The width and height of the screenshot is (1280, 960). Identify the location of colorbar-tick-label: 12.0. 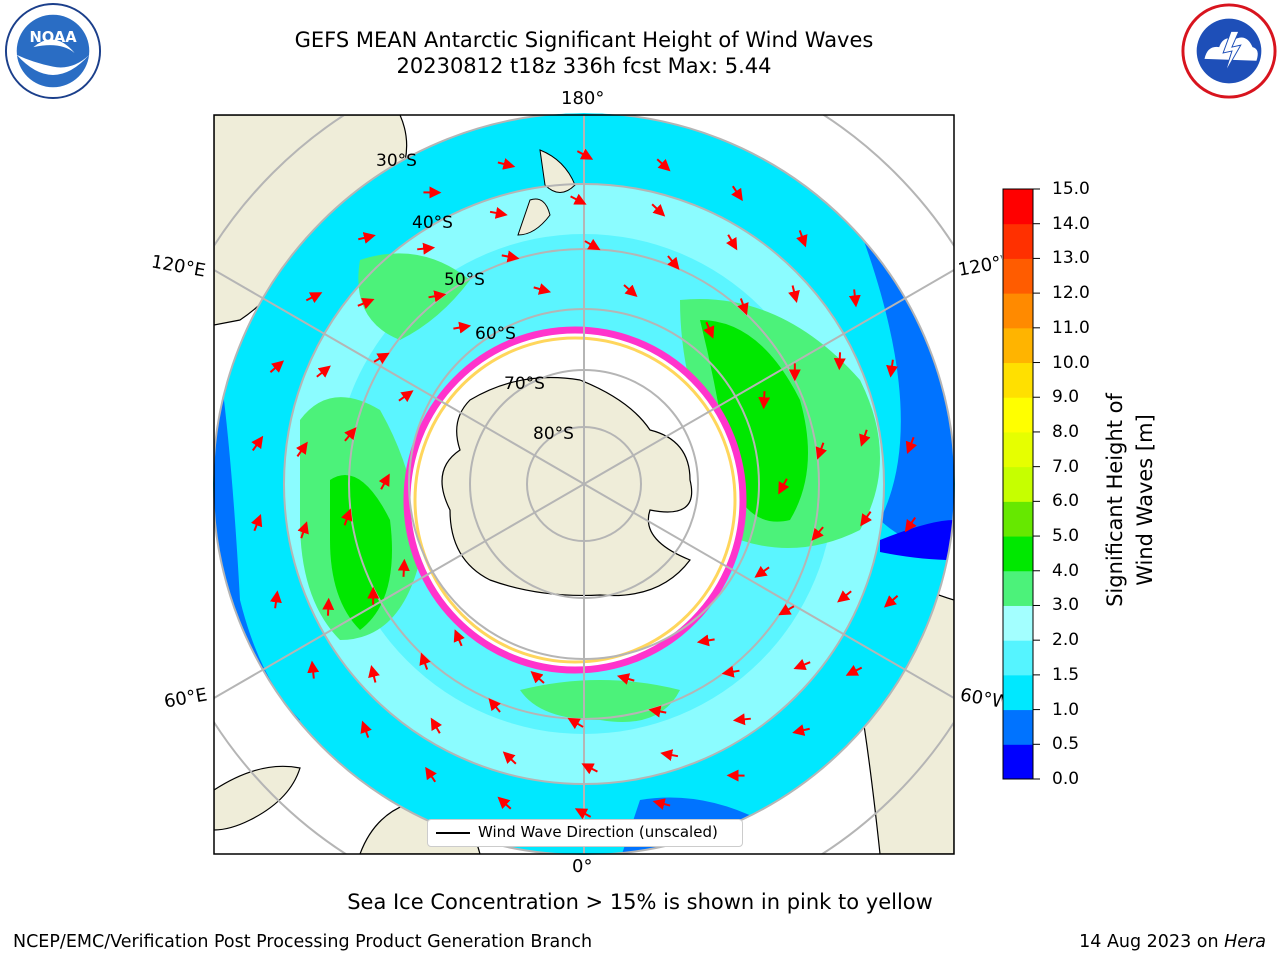
(1071, 293).